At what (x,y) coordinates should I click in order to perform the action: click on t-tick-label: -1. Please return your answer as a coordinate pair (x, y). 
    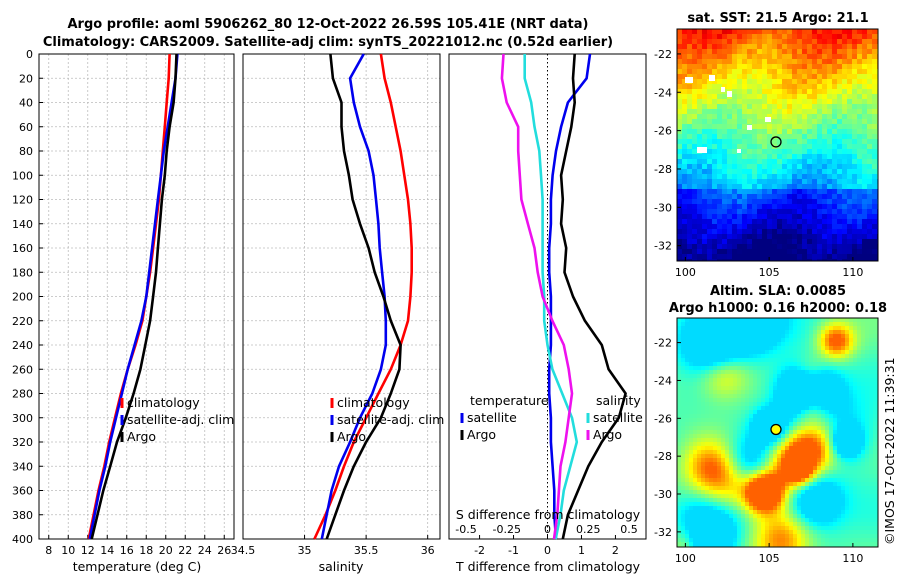
    Looking at the image, I should click on (513, 550).